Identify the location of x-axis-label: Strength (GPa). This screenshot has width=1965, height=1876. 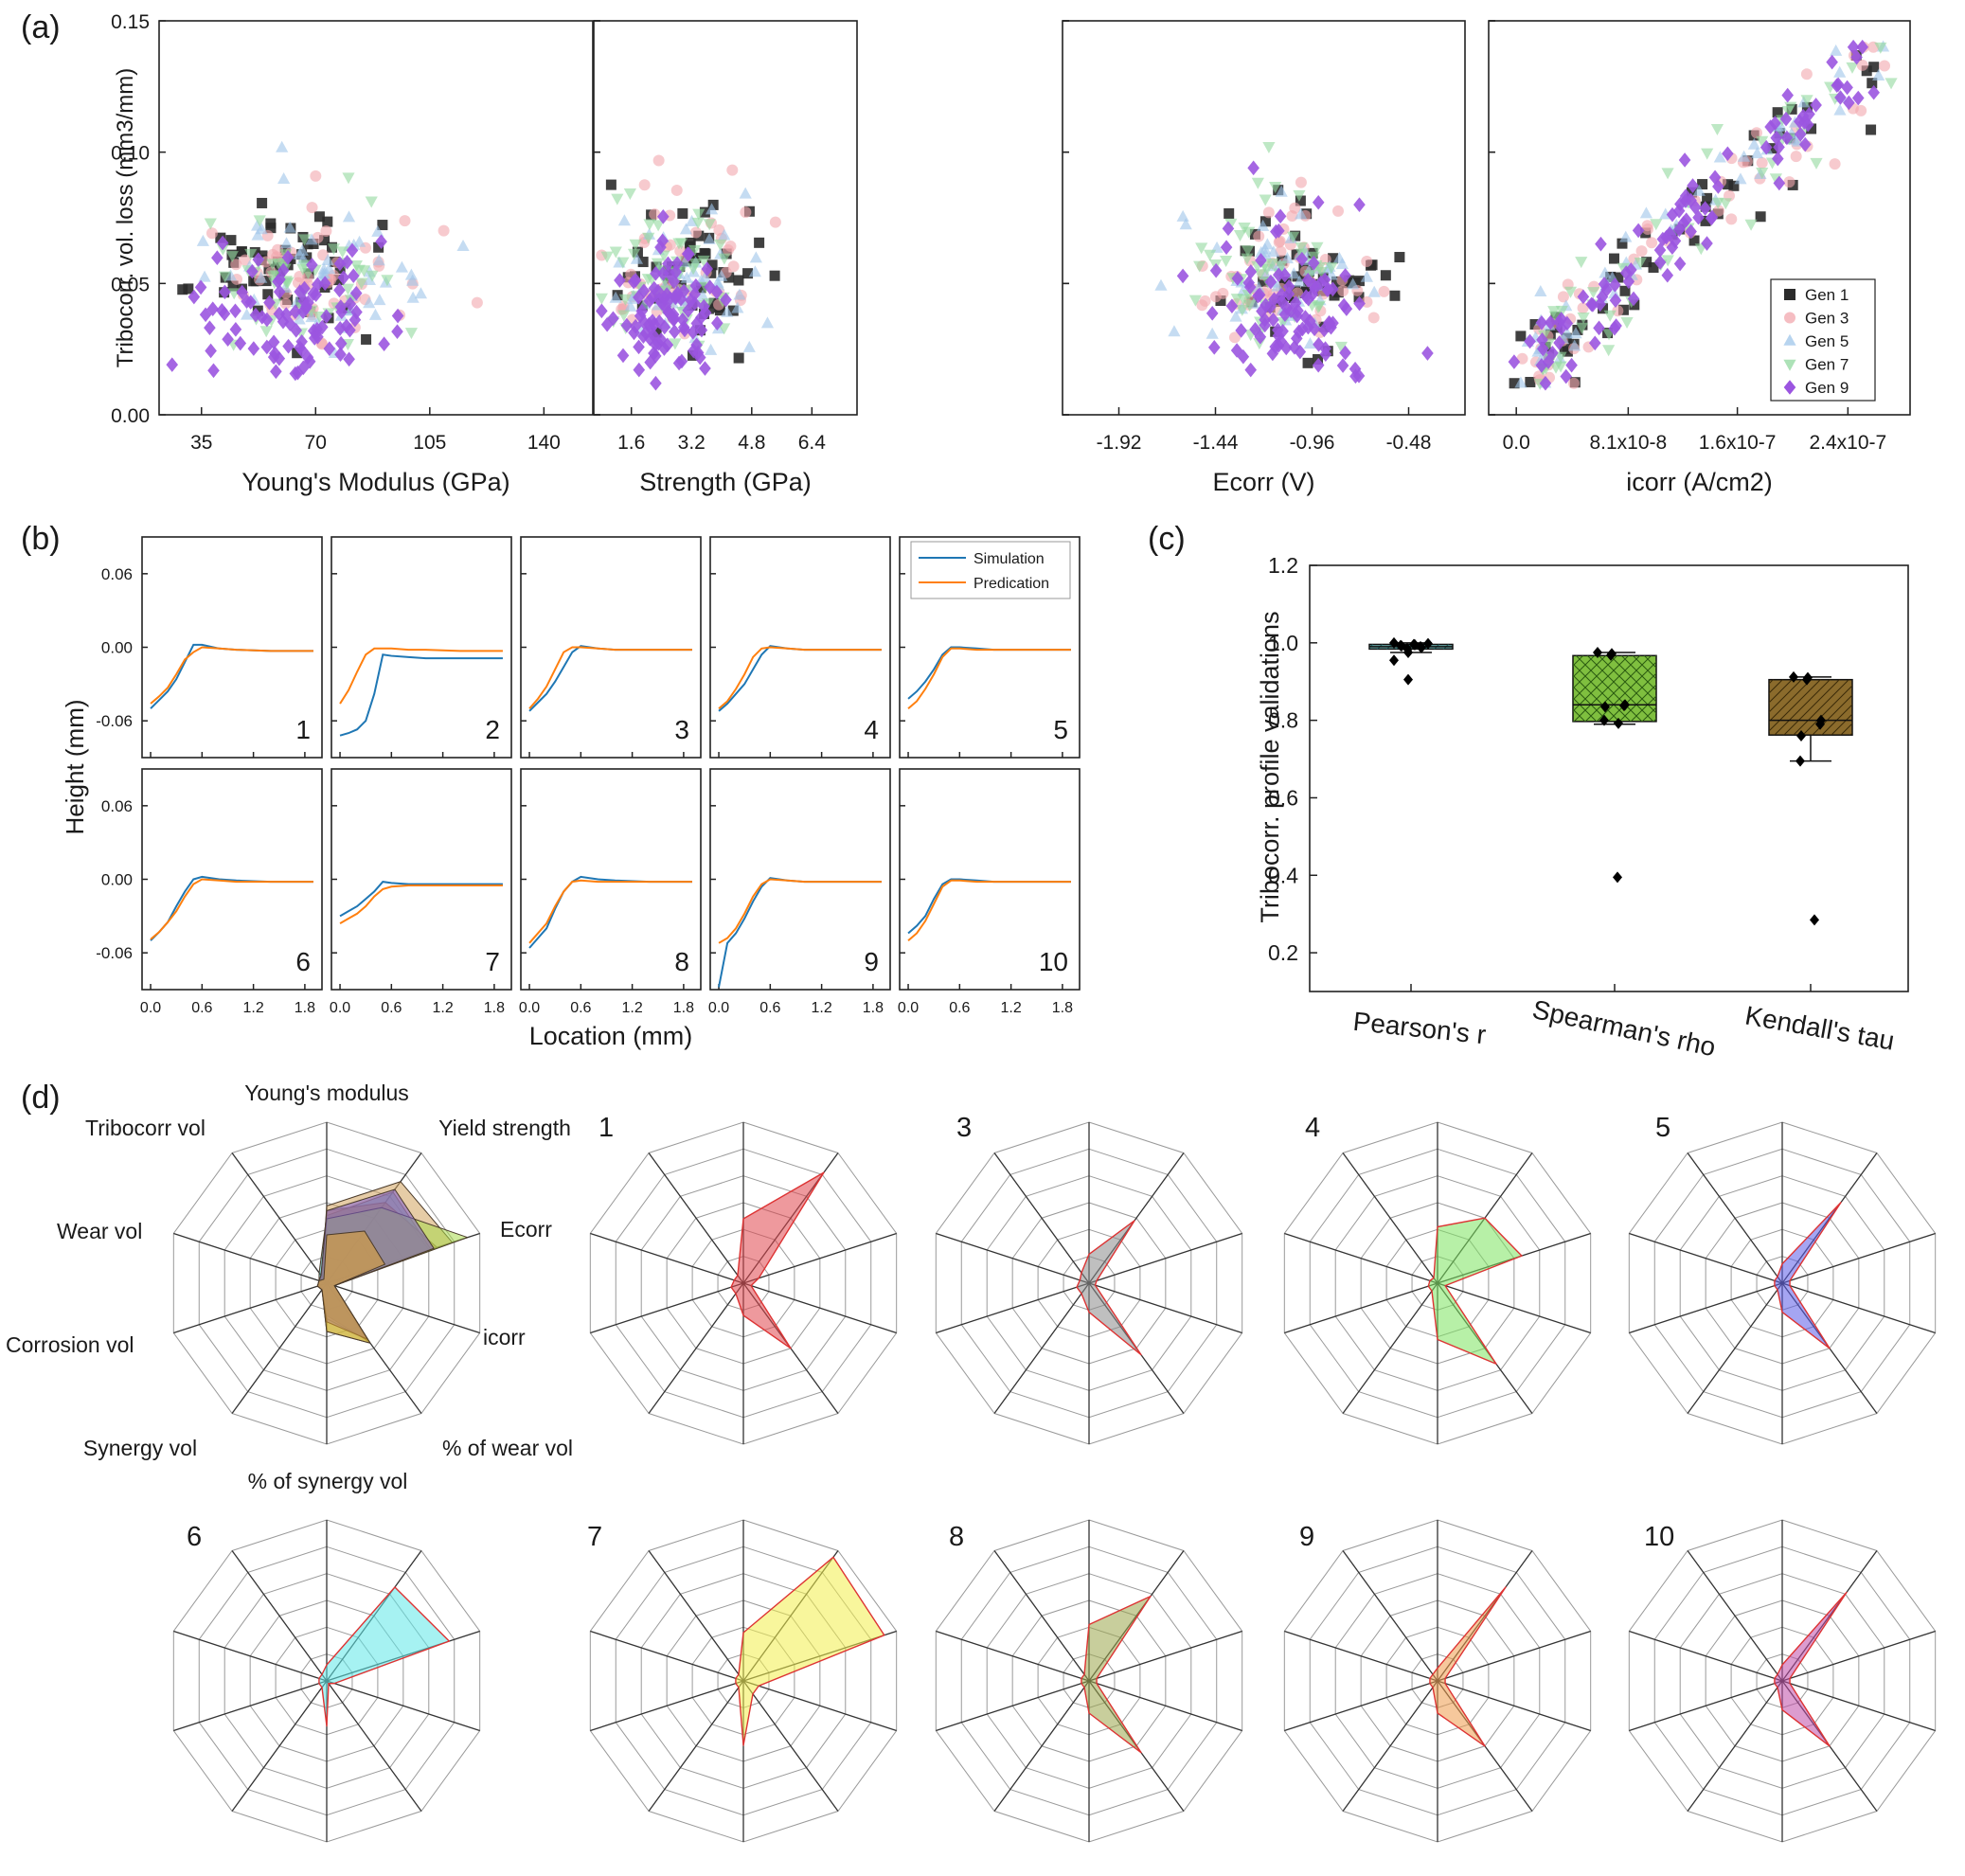
(725, 482).